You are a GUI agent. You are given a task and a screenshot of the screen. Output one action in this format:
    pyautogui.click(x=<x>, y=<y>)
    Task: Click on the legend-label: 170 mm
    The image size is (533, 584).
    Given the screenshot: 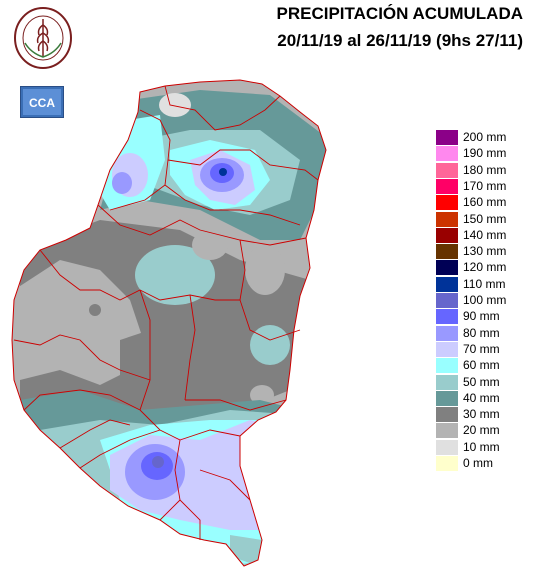 What is the action you would take?
    pyautogui.click(x=485, y=185)
    